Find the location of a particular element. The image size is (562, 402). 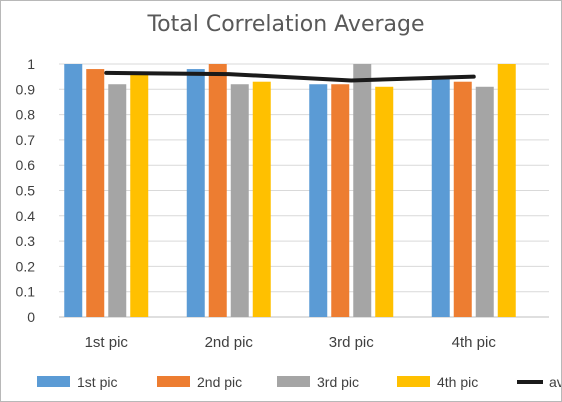

y-tick-label: 0.9 is located at coordinates (26, 89).